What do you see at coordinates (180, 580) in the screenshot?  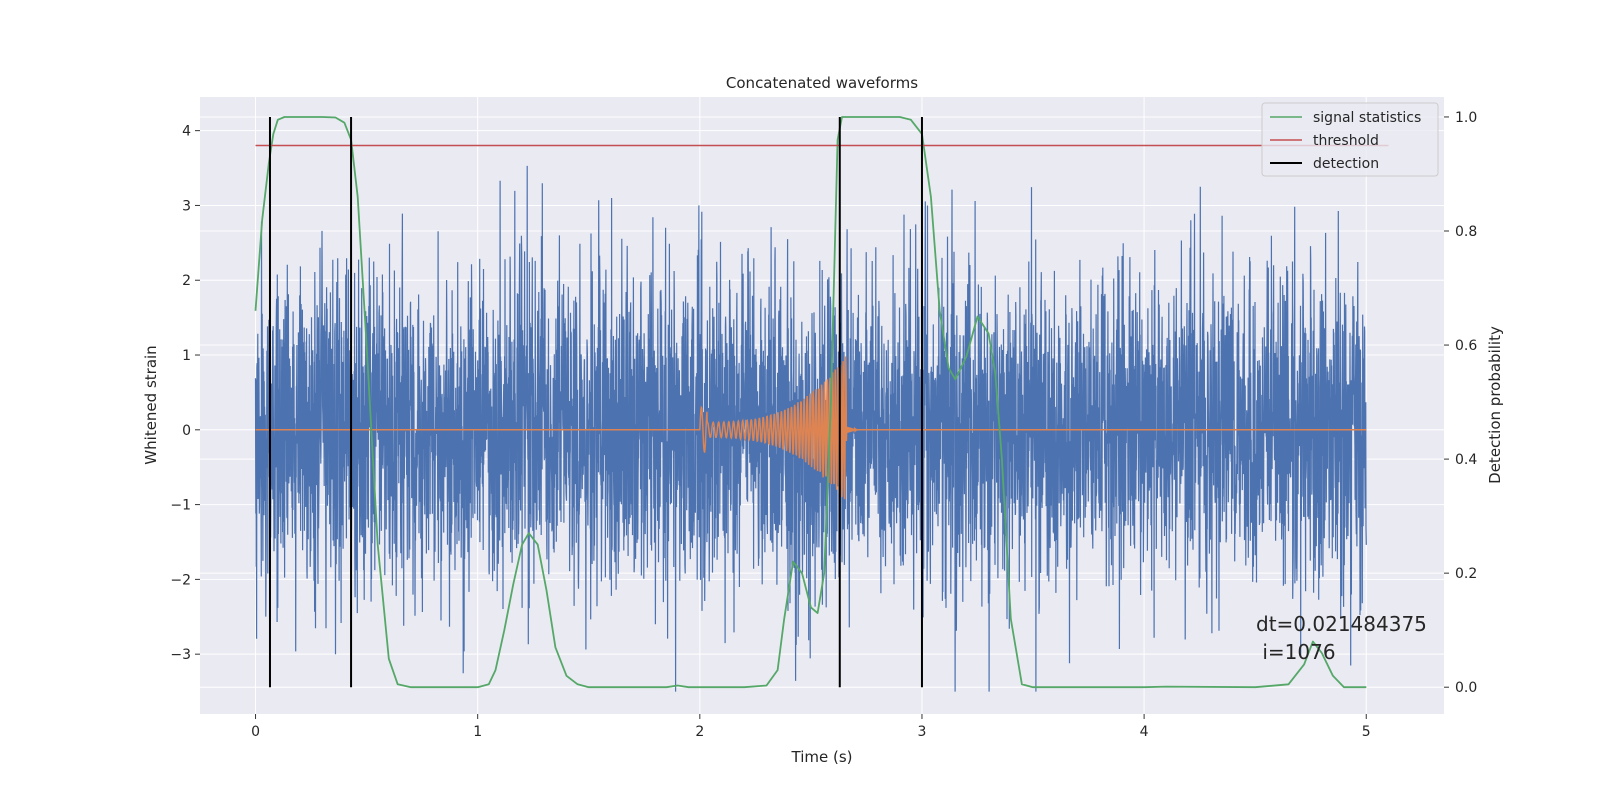 I see `y-left-tick-label: −2` at bounding box center [180, 580].